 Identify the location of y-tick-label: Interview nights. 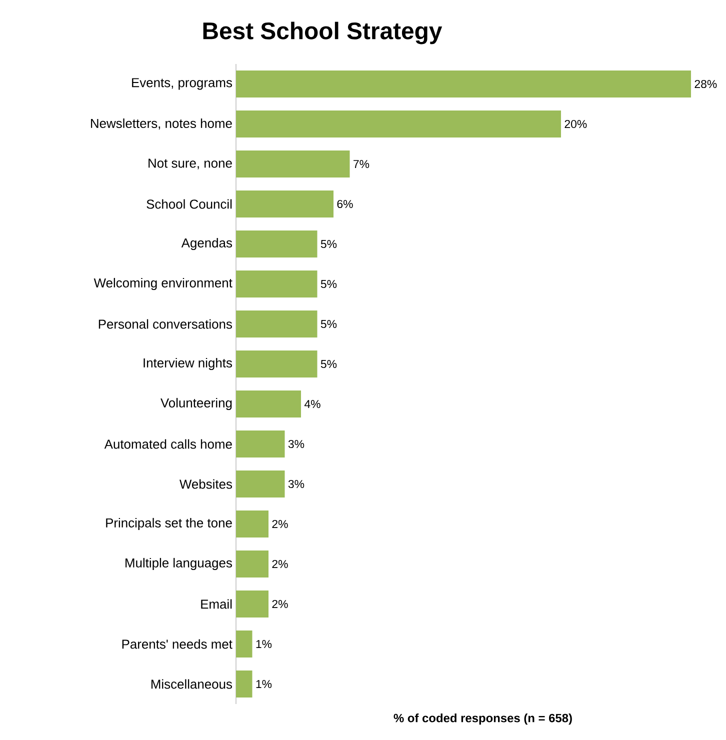
(188, 364).